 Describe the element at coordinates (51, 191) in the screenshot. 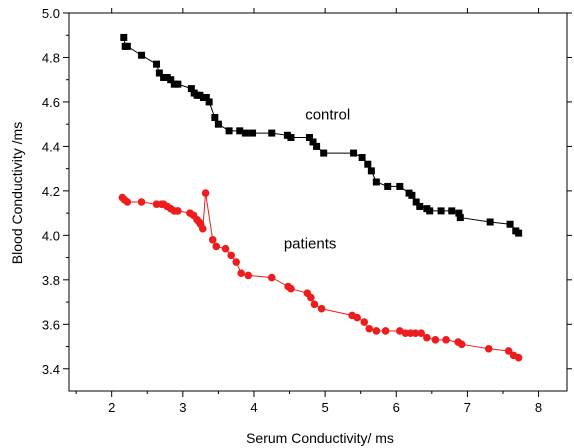

I see `y-tick-label: 4.2` at that location.